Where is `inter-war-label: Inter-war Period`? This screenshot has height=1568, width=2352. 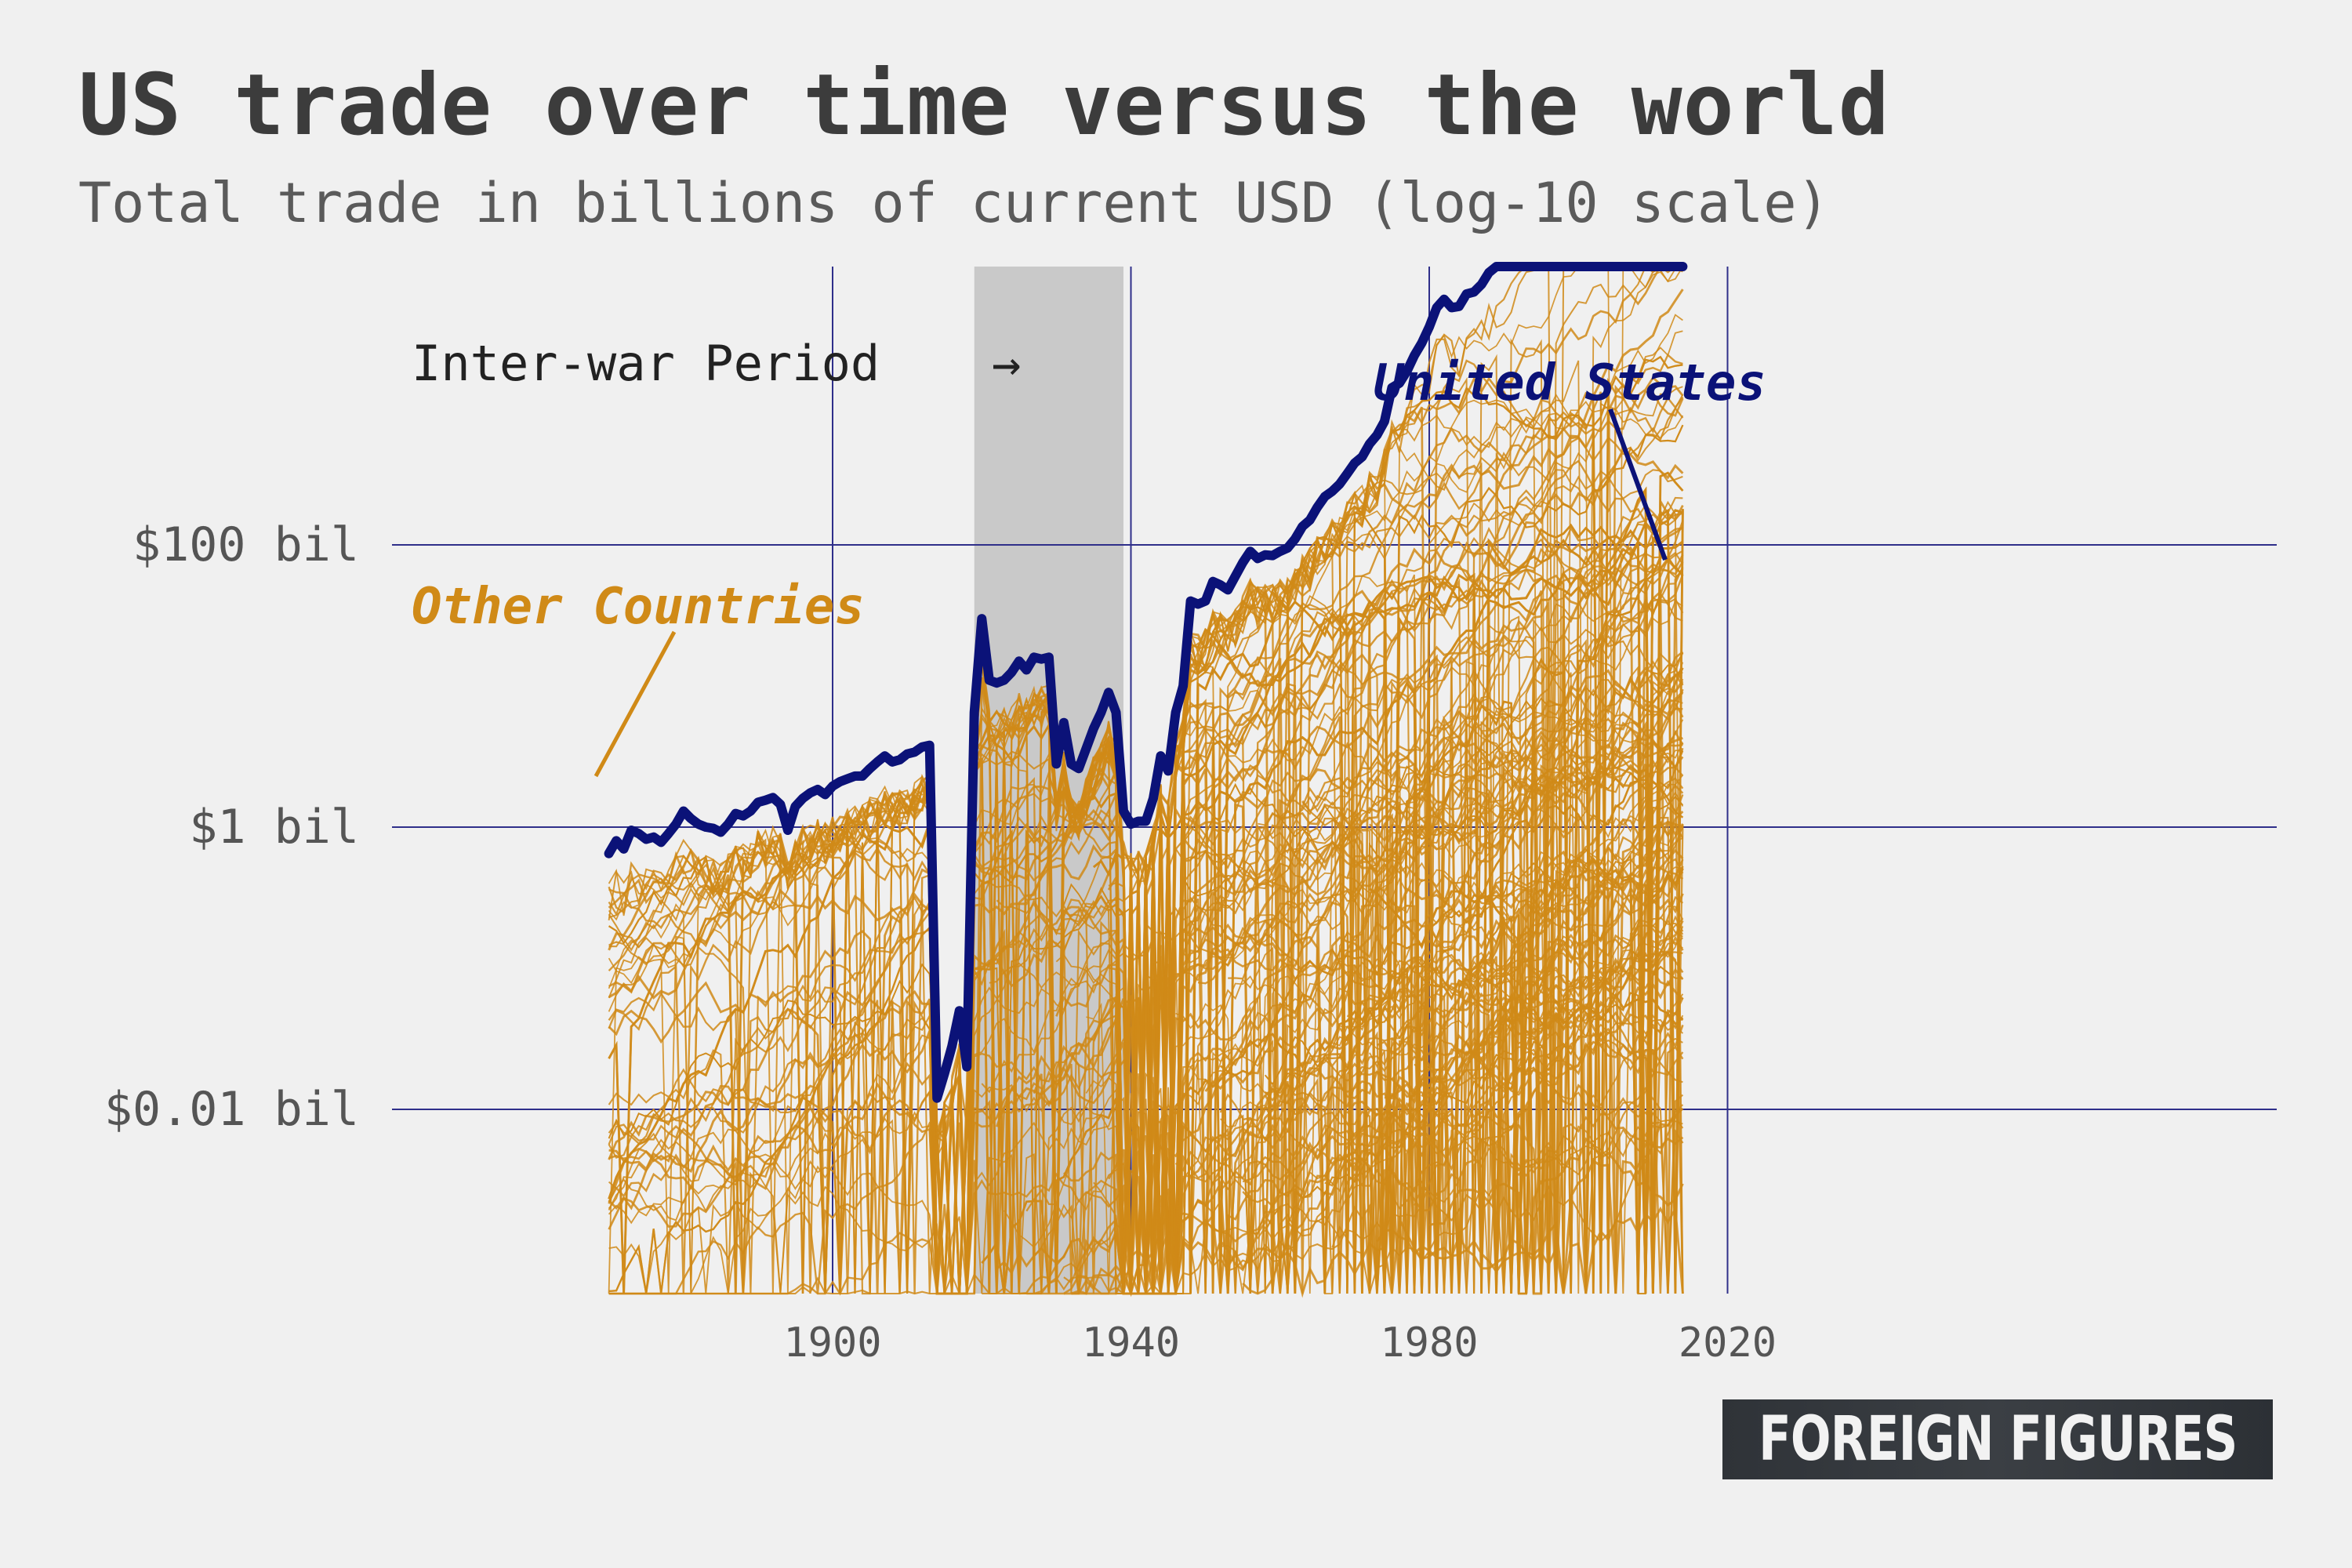
inter-war-label: Inter-war Period is located at coordinates (646, 363).